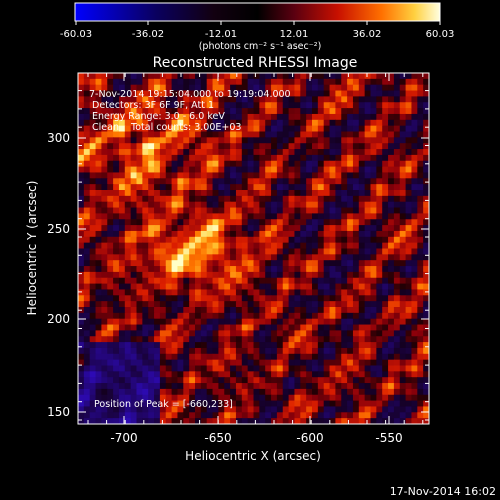 The image size is (500, 500). What do you see at coordinates (58, 138) in the screenshot?
I see `y-tick-label: 300` at bounding box center [58, 138].